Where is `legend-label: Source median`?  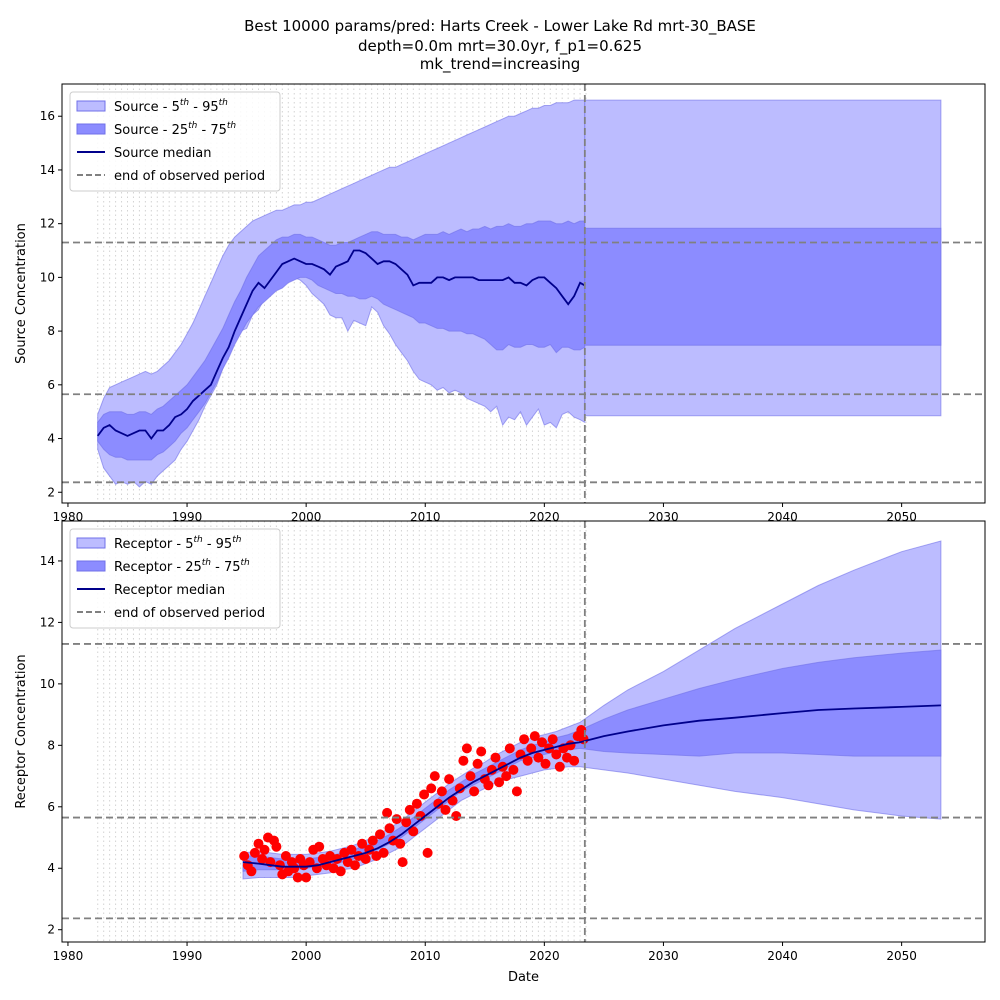
legend-label: Source median is located at coordinates (163, 153).